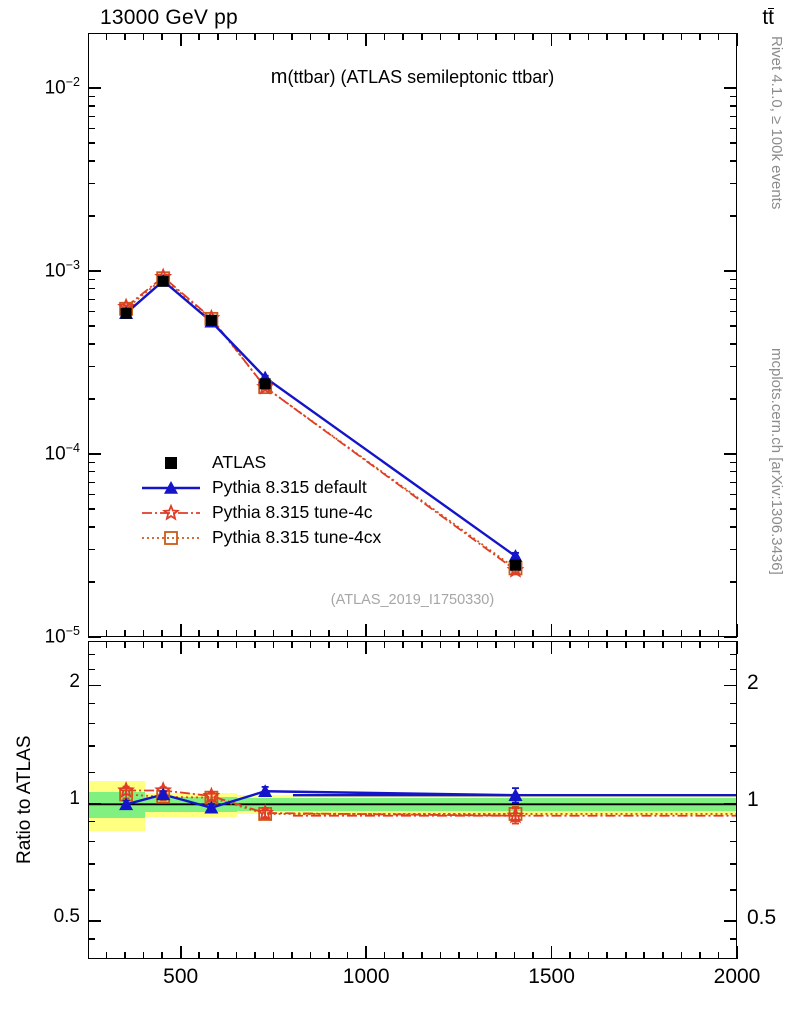  I want to click on legend-label: Pythia 8.315 default, so click(289, 487).